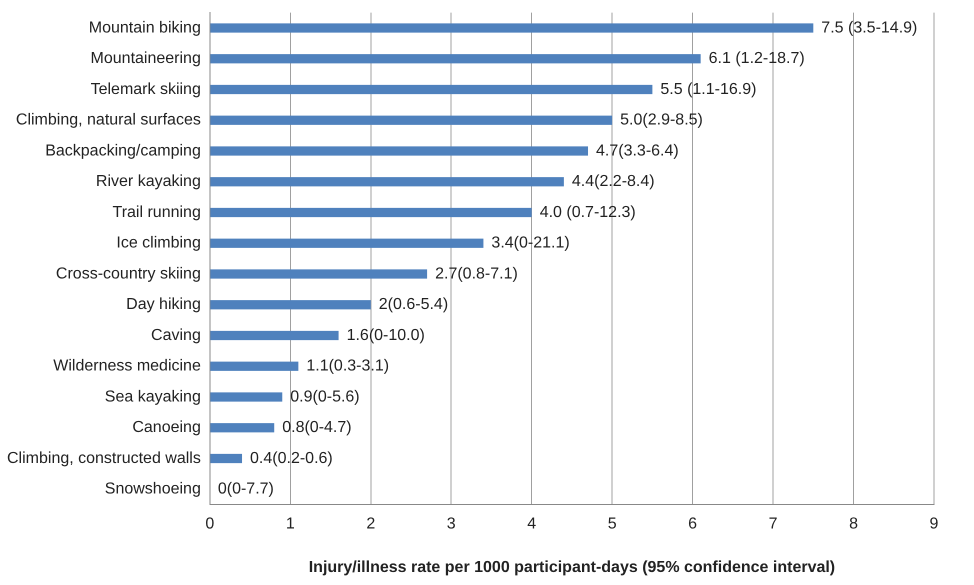 This screenshot has width=974, height=585. What do you see at coordinates (693, 524) in the screenshot?
I see `x-tick-label: 6` at bounding box center [693, 524].